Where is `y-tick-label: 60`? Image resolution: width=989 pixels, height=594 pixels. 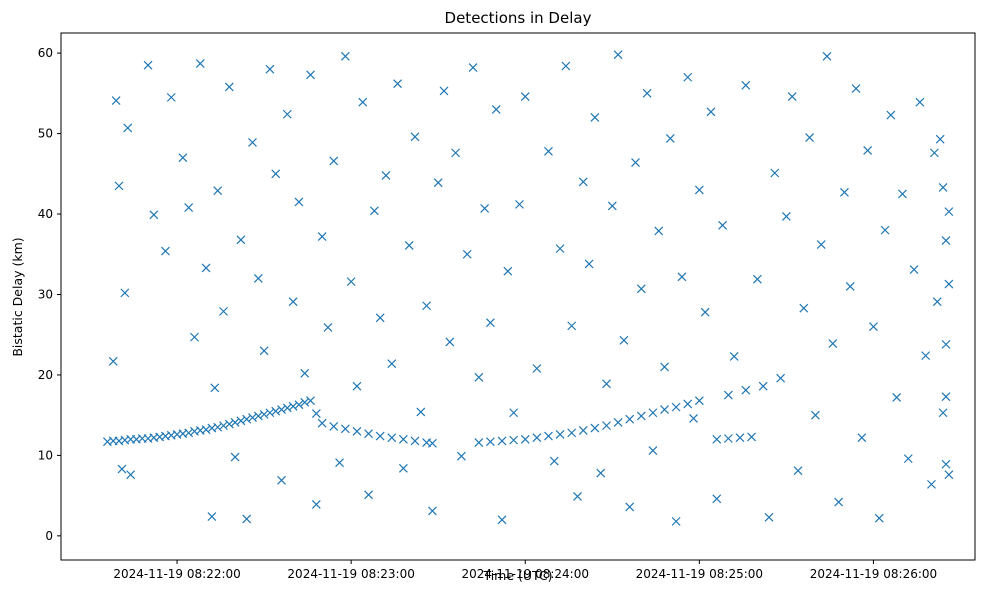 y-tick-label: 60 is located at coordinates (45, 53).